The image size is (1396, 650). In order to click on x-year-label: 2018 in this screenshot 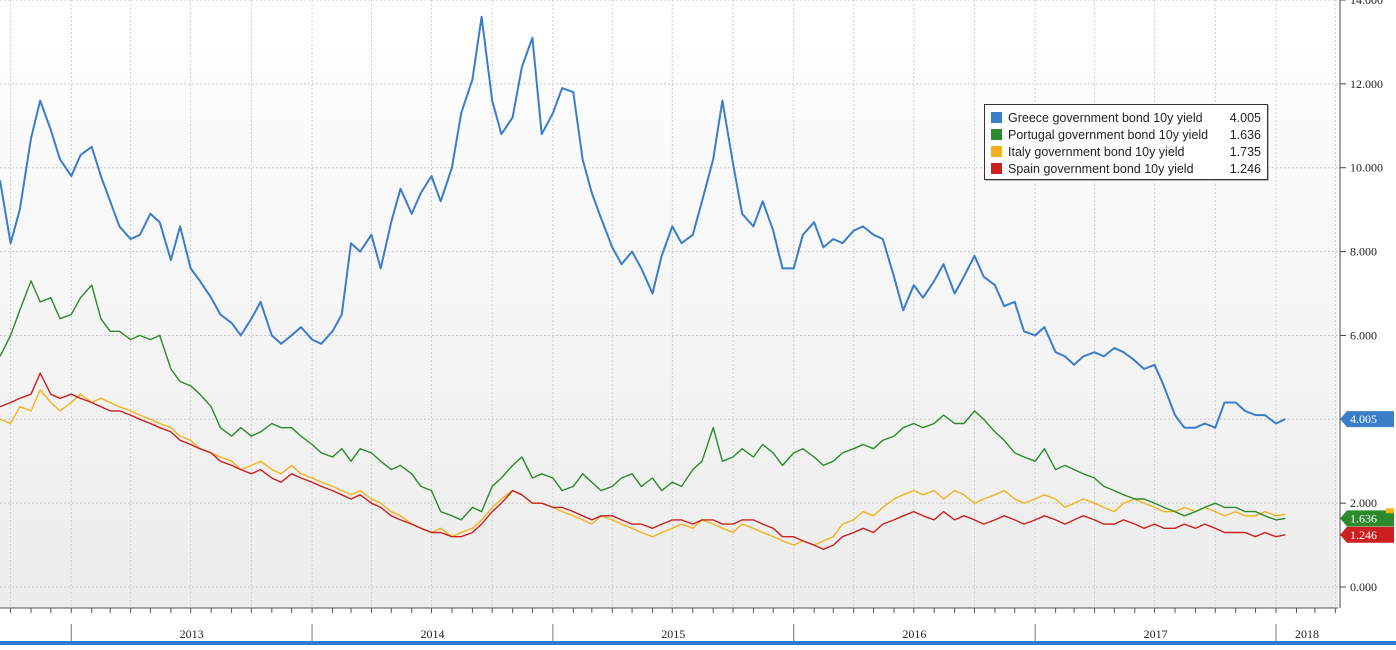, I will do `click(1307, 634)`.